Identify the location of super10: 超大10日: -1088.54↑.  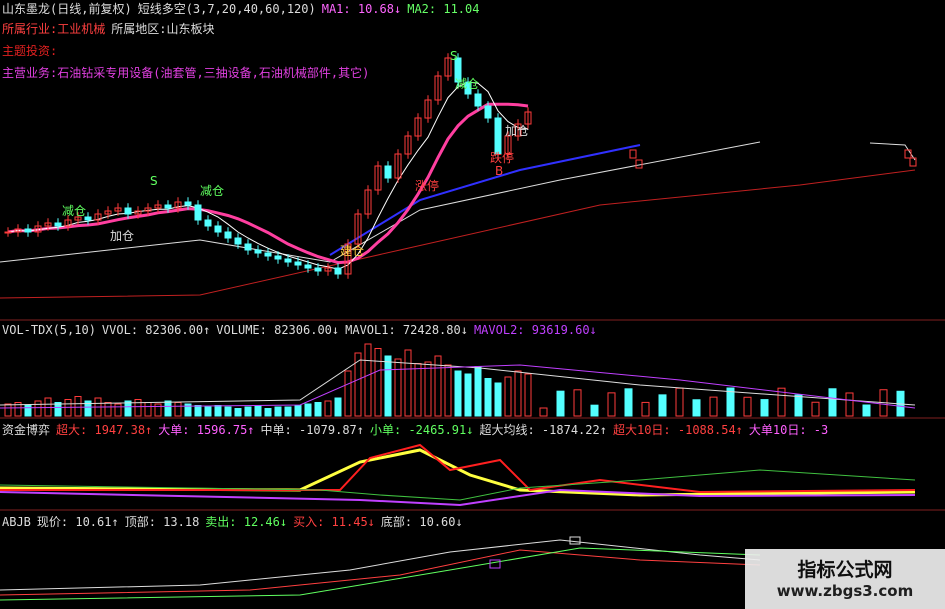
(677, 430).